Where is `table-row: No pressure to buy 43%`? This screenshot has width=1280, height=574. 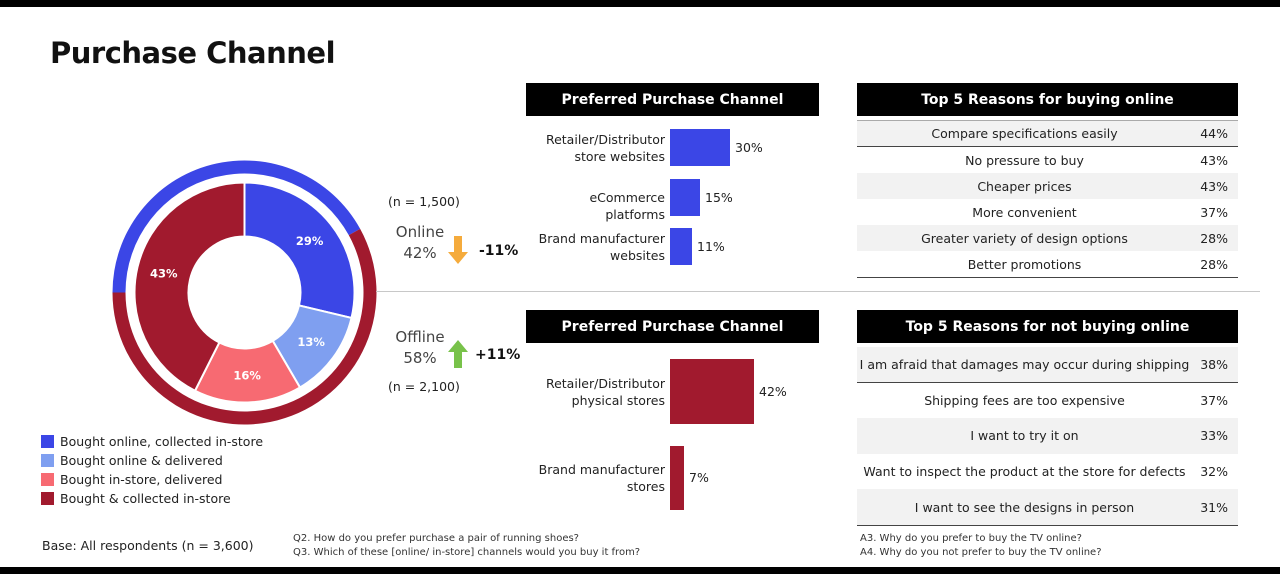
table-row: No pressure to buy 43% is located at coordinates (1047, 160).